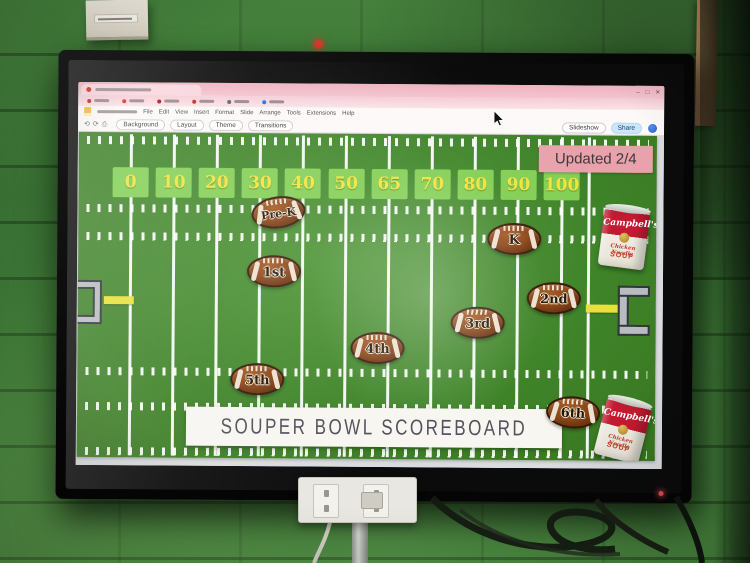 This screenshot has width=750, height=563. I want to click on power-plug, so click(372, 500).